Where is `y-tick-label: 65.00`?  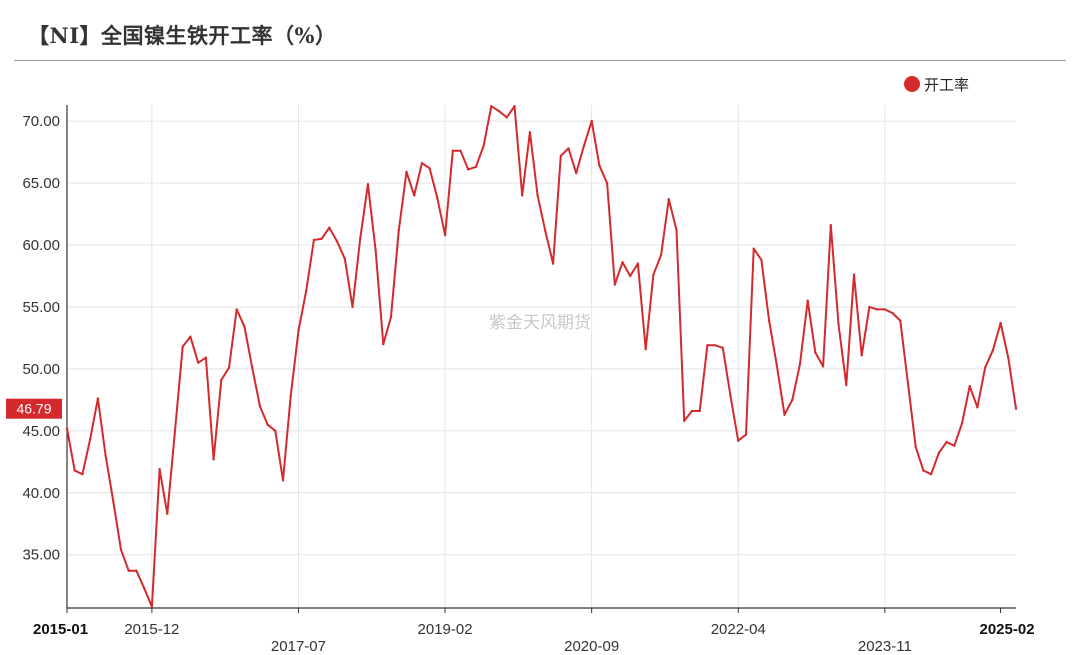
y-tick-label: 65.00 is located at coordinates (41, 183).